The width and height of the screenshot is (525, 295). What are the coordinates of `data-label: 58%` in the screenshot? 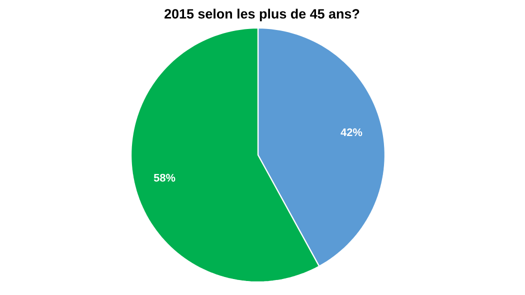 It's located at (165, 178).